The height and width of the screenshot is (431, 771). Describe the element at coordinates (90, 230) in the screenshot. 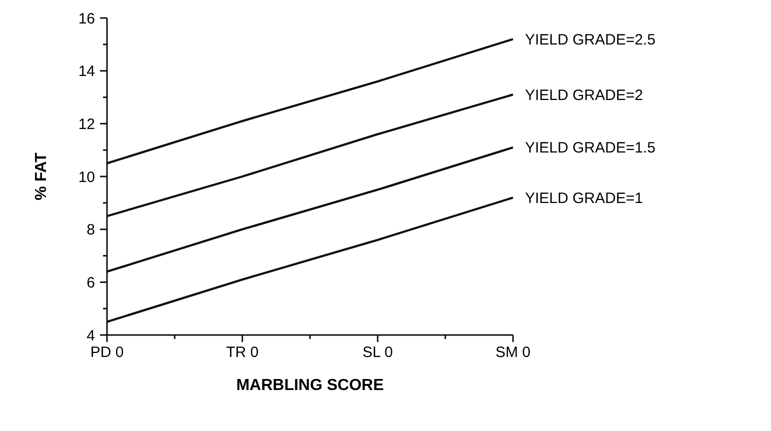

I see `y-tick-label: 8` at that location.